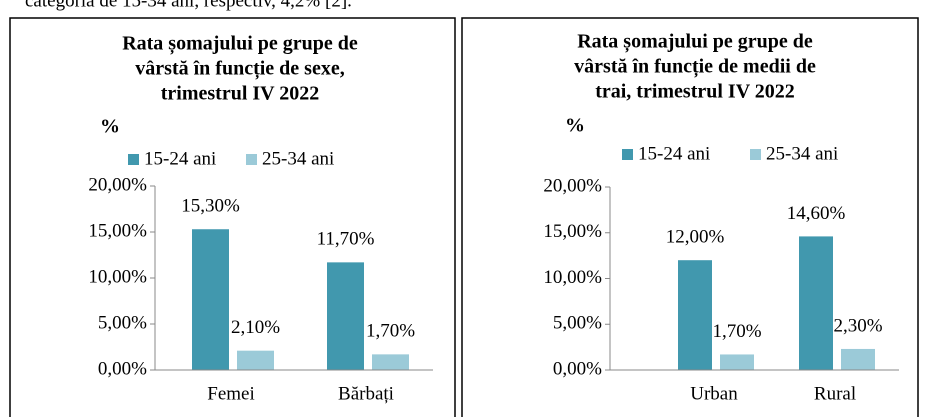 Image resolution: width=925 pixels, height=417 pixels. I want to click on x-tick-label: Femei, so click(231, 393).